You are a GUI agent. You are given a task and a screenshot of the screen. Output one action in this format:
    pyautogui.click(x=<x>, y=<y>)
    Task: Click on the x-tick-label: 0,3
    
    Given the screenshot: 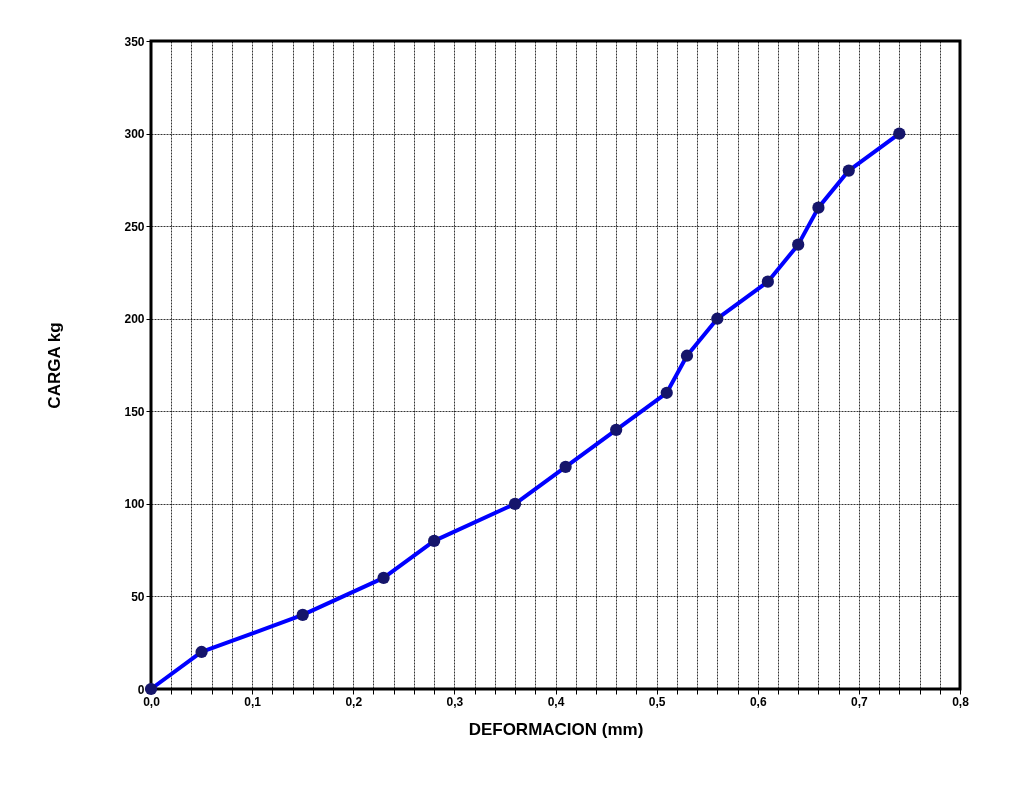 What is the action you would take?
    pyautogui.click(x=455, y=701)
    